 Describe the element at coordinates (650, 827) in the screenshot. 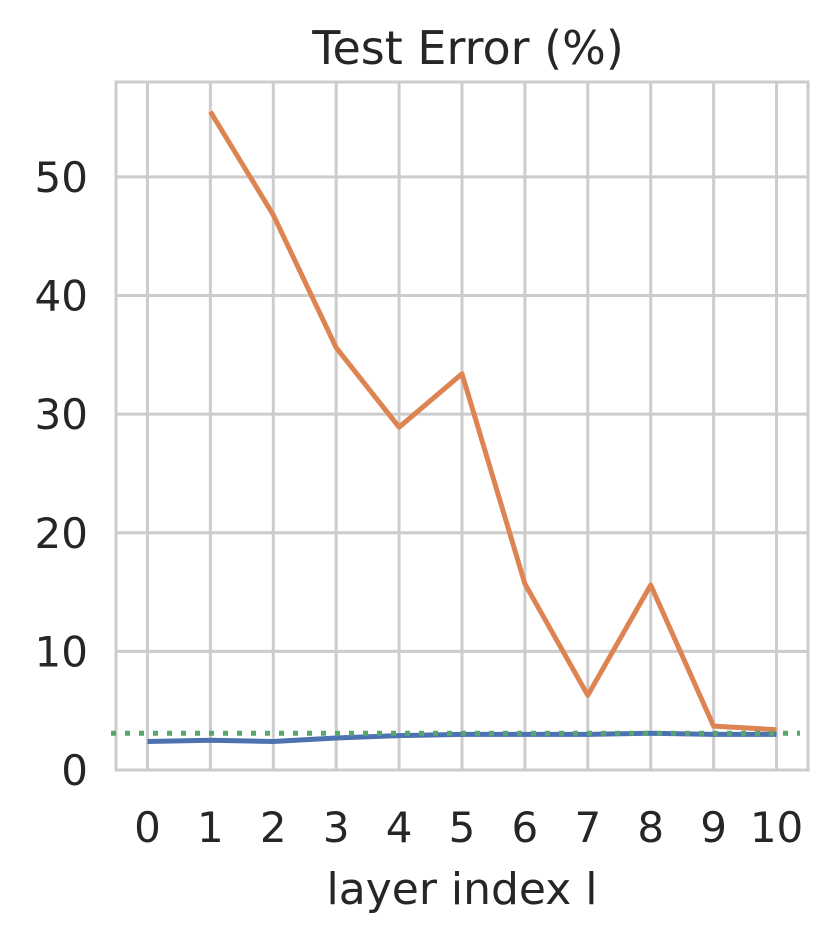

I see `x-tick-label: 8` at that location.